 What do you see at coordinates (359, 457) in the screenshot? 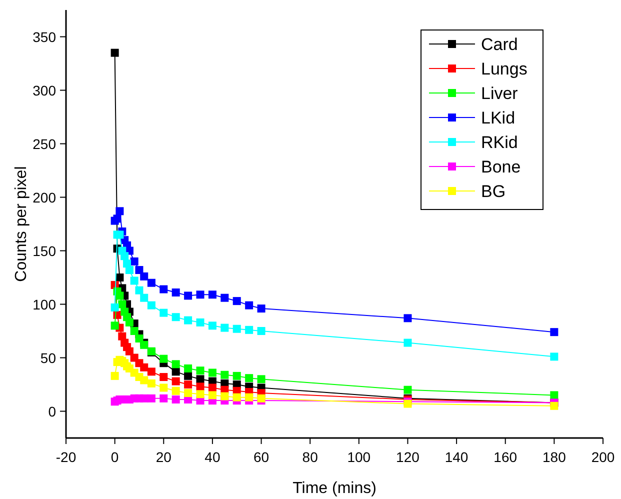
I see `x-tick-label: 100` at bounding box center [359, 457].